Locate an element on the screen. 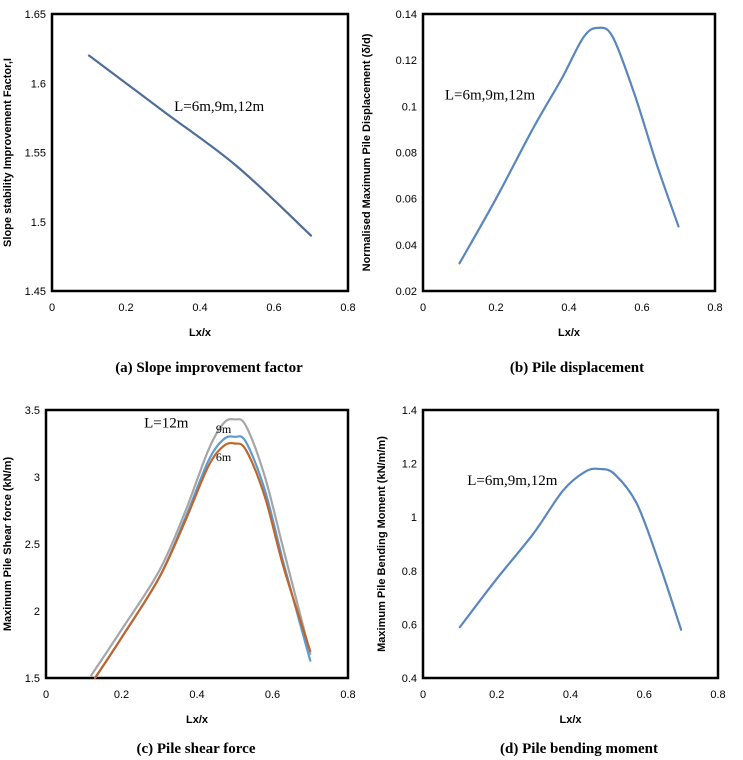 This screenshot has width=743, height=760. chart-3-plot-frame is located at coordinates (570, 544).